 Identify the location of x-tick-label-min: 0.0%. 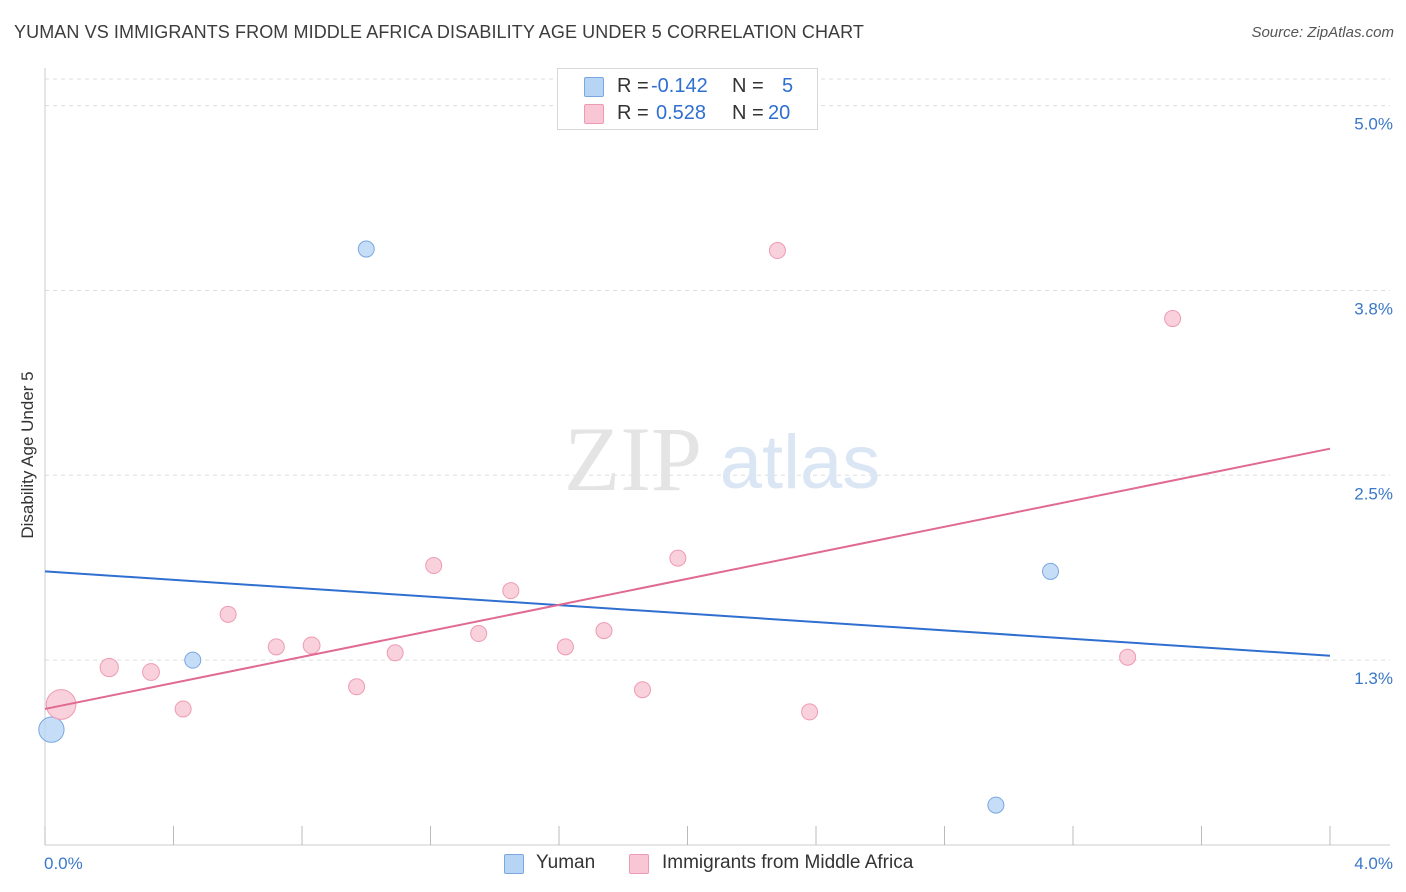
(63, 863).